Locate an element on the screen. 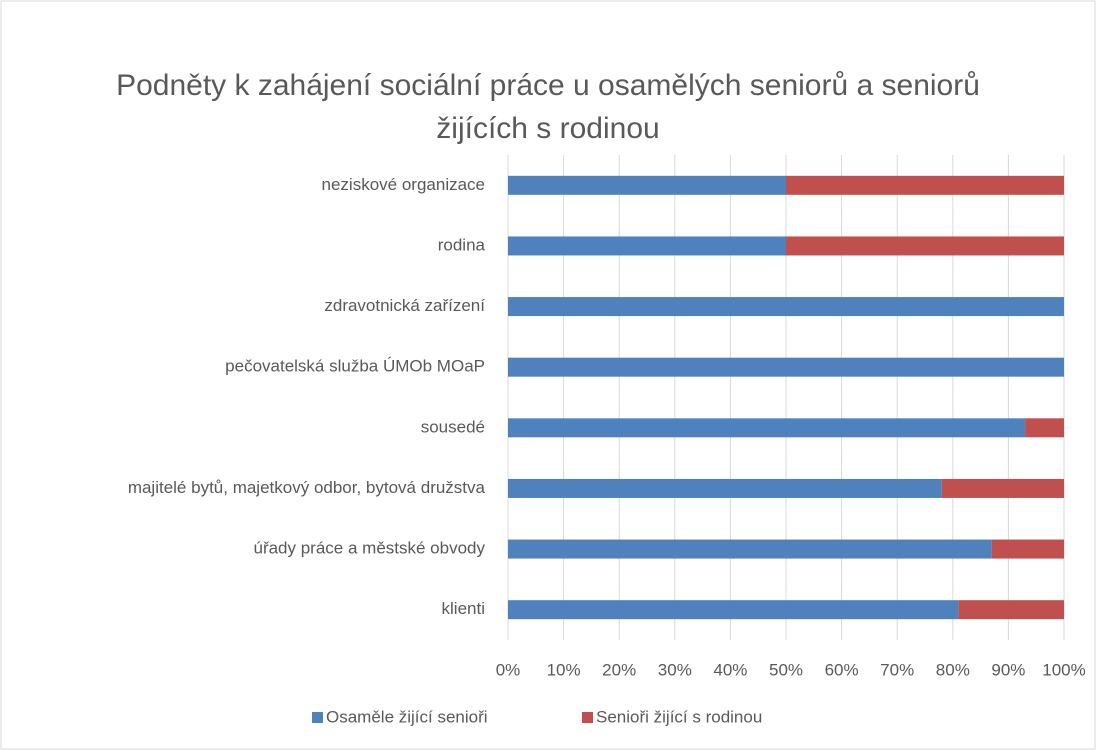  x-tick-label: 100% is located at coordinates (1063, 669).